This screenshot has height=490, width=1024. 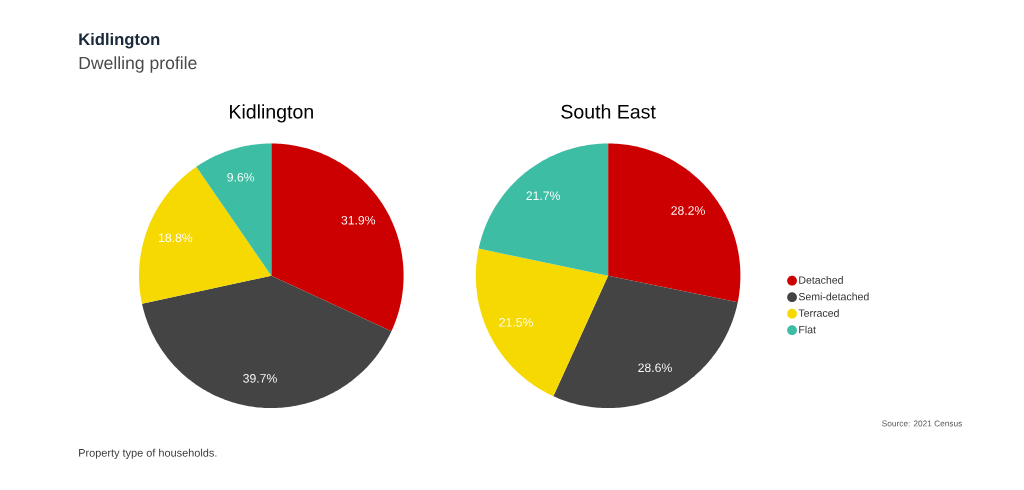 What do you see at coordinates (138, 64) in the screenshot?
I see `text: Dwelling profile` at bounding box center [138, 64].